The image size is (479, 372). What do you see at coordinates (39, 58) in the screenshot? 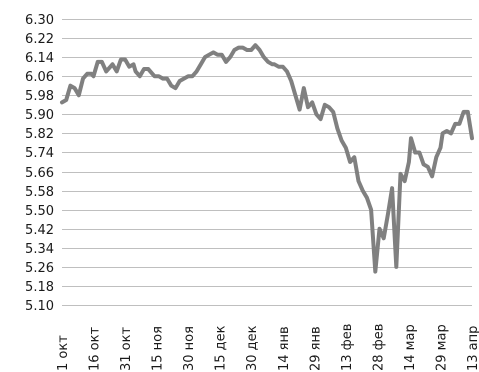
I see `y-tick-label: 6.14` at bounding box center [39, 58].